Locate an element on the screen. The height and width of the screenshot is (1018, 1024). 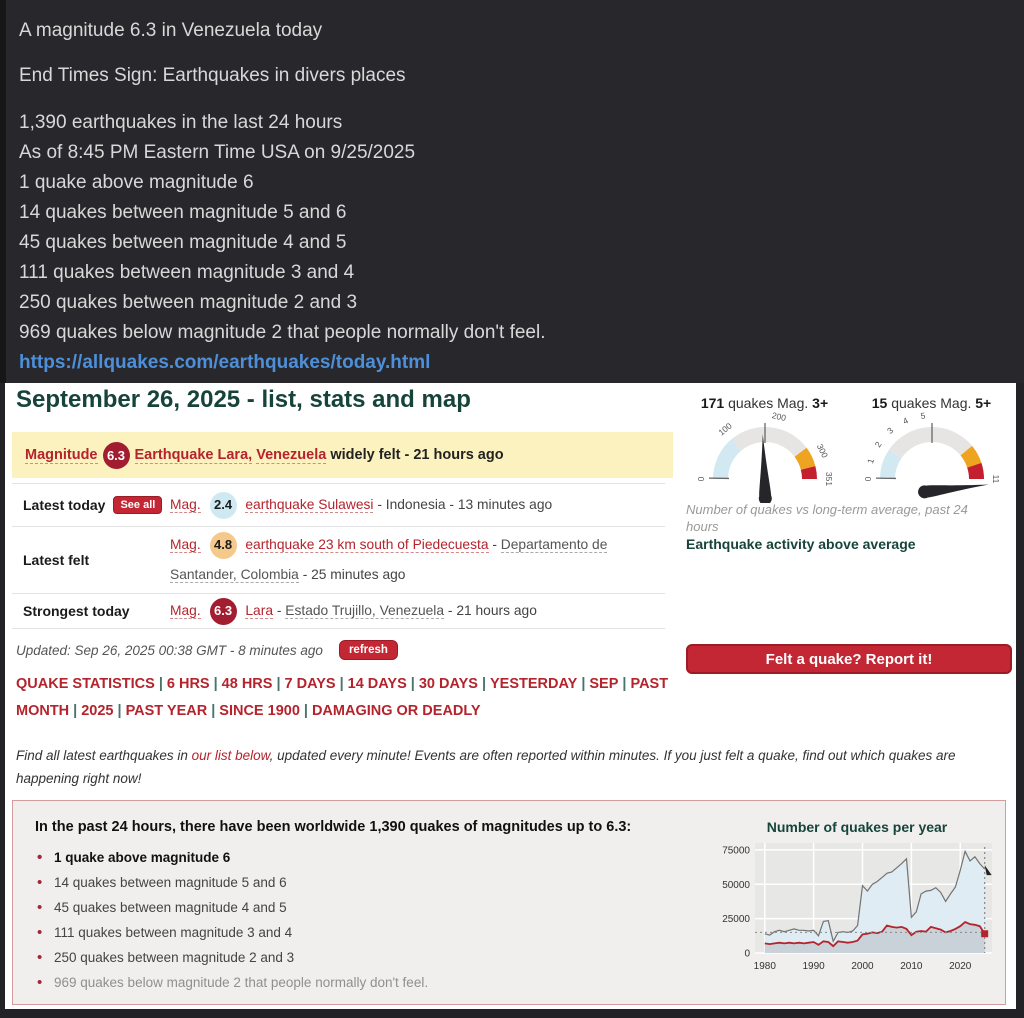
post-stat-line: 1,390 earthquakes in the last 24 hours is located at coordinates (181, 122).